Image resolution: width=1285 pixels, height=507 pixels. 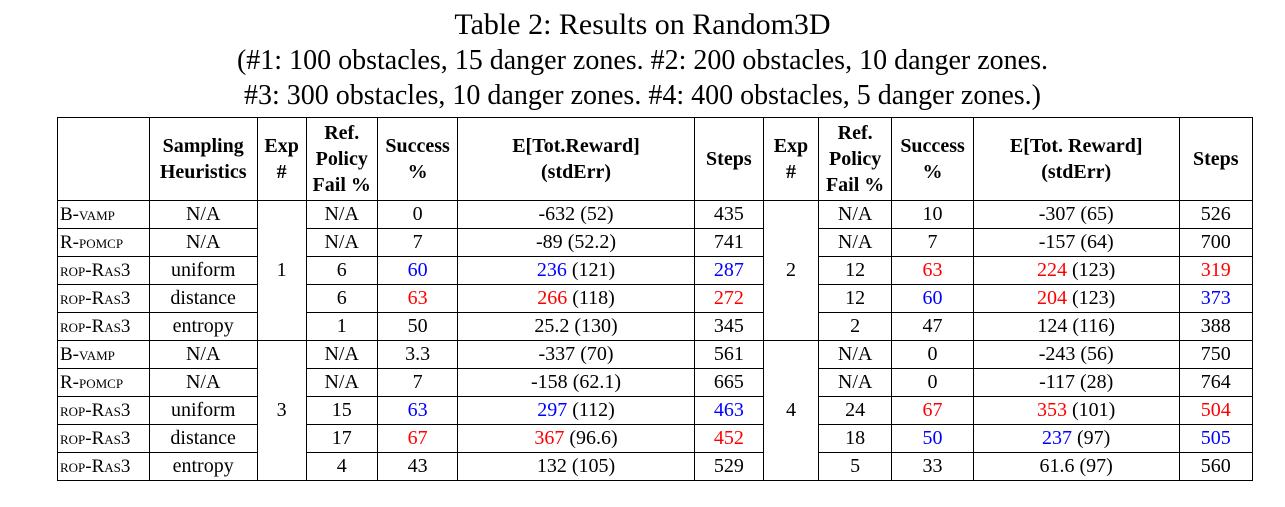 I want to click on reward-cell: -157 (64), so click(x=1076, y=242).